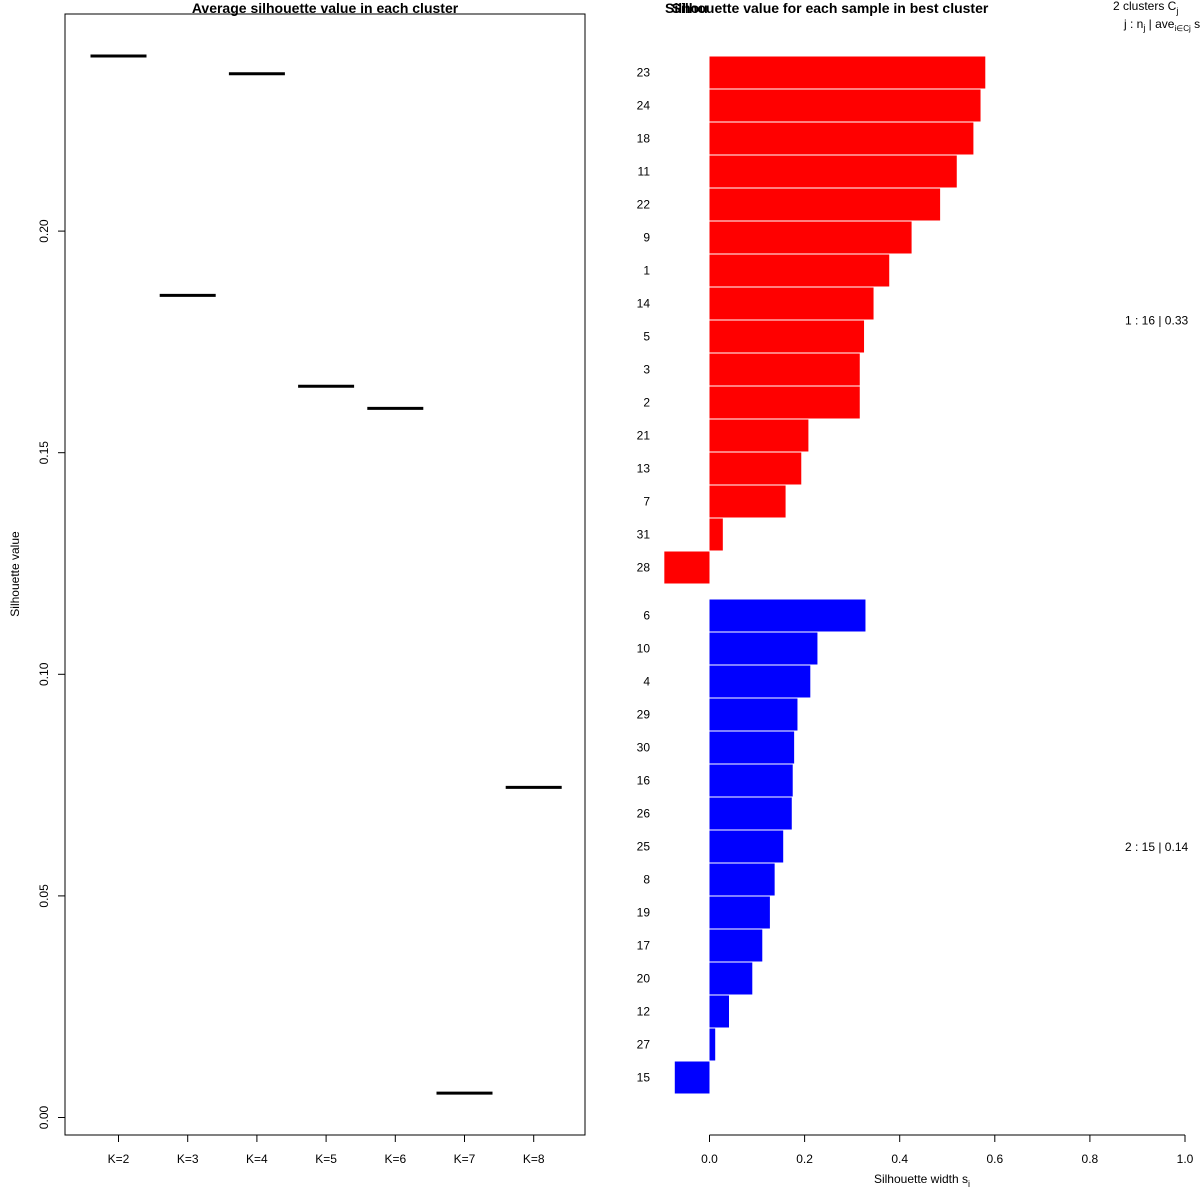  What do you see at coordinates (646, 682) in the screenshot?
I see `sample-label: 4` at bounding box center [646, 682].